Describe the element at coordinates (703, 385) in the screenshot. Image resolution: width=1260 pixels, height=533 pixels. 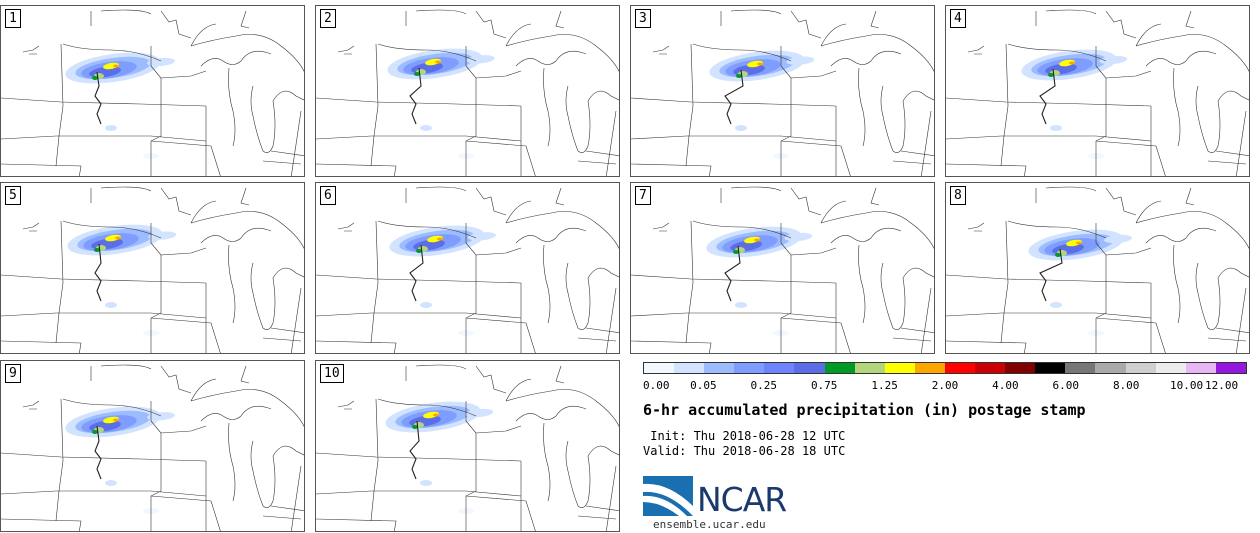
I see `colorbar-tick-label: 0.05` at that location.